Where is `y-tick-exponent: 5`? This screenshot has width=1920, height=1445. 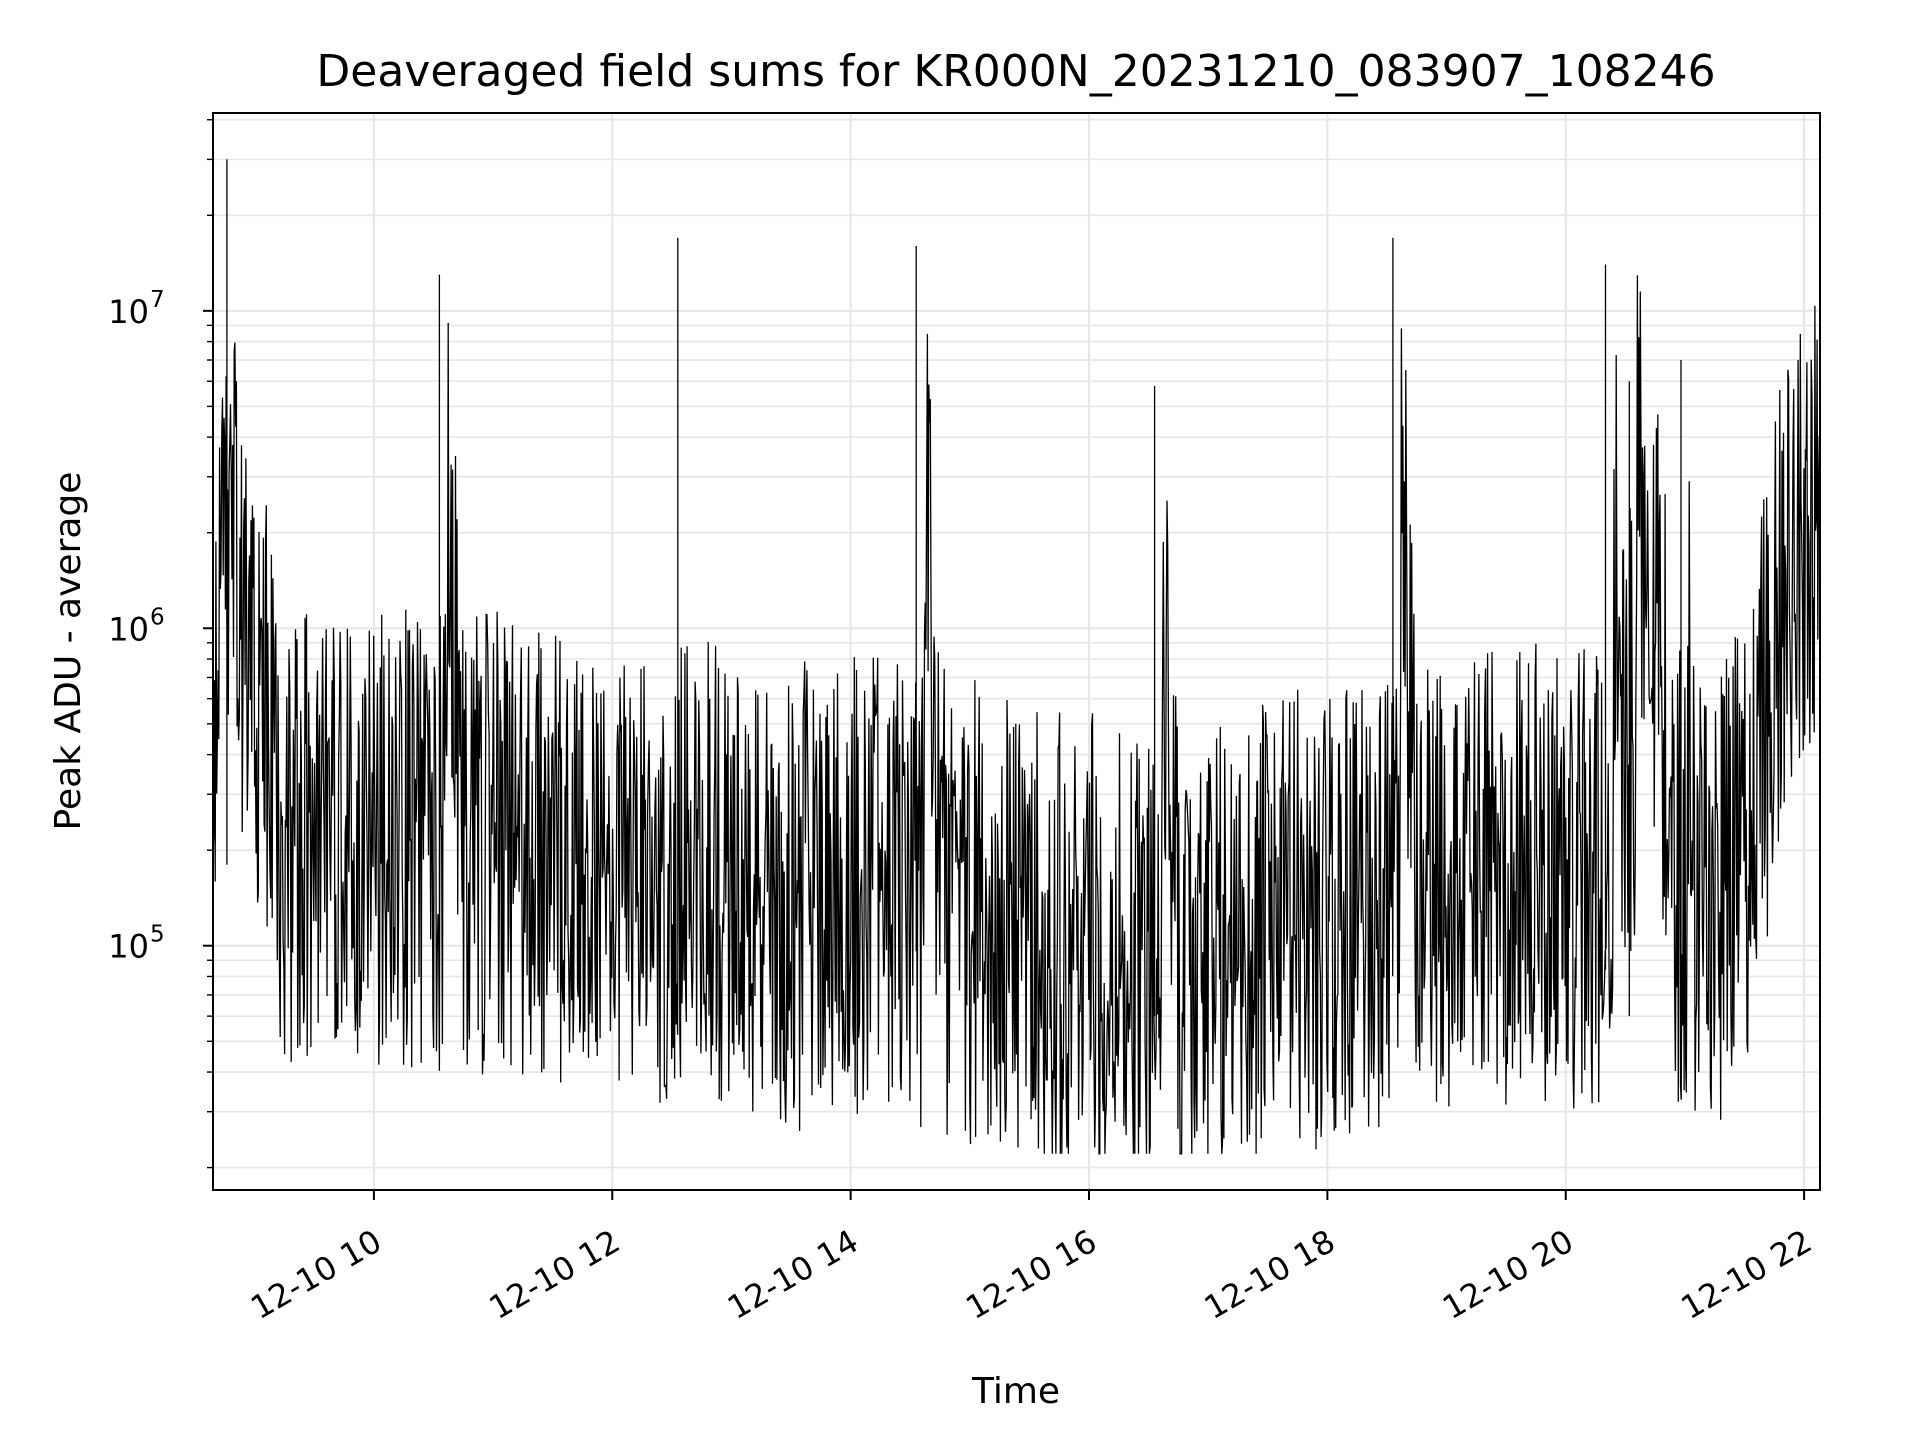 y-tick-exponent: 5 is located at coordinates (157, 935).